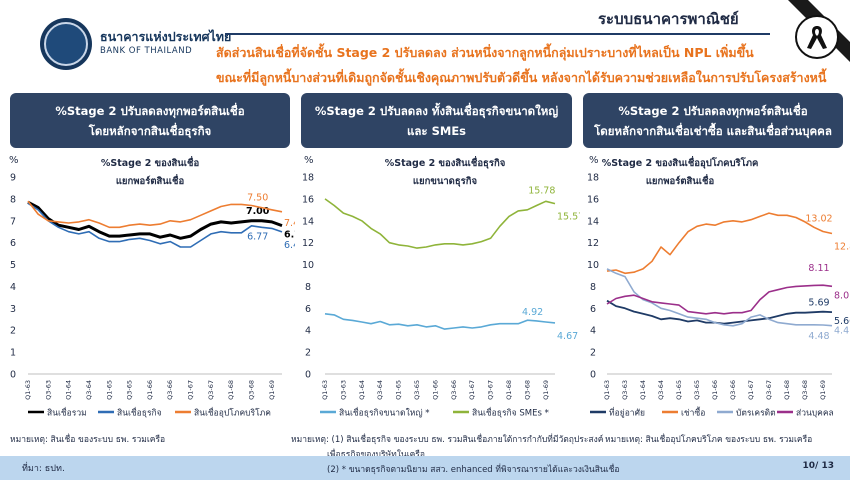 This screenshot has height=480, width=850. Describe the element at coordinates (166, 36) in the screenshot. I see `bank-name-th: ธนาคารแห่งประเทศไทย` at that location.